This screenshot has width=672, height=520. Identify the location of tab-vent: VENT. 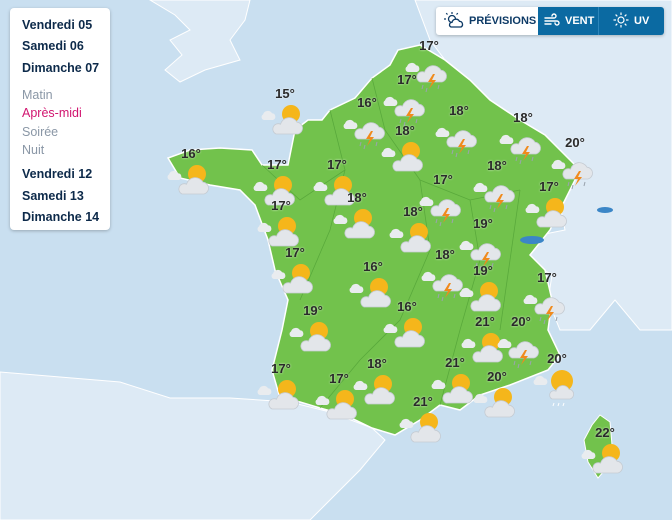
(568, 21).